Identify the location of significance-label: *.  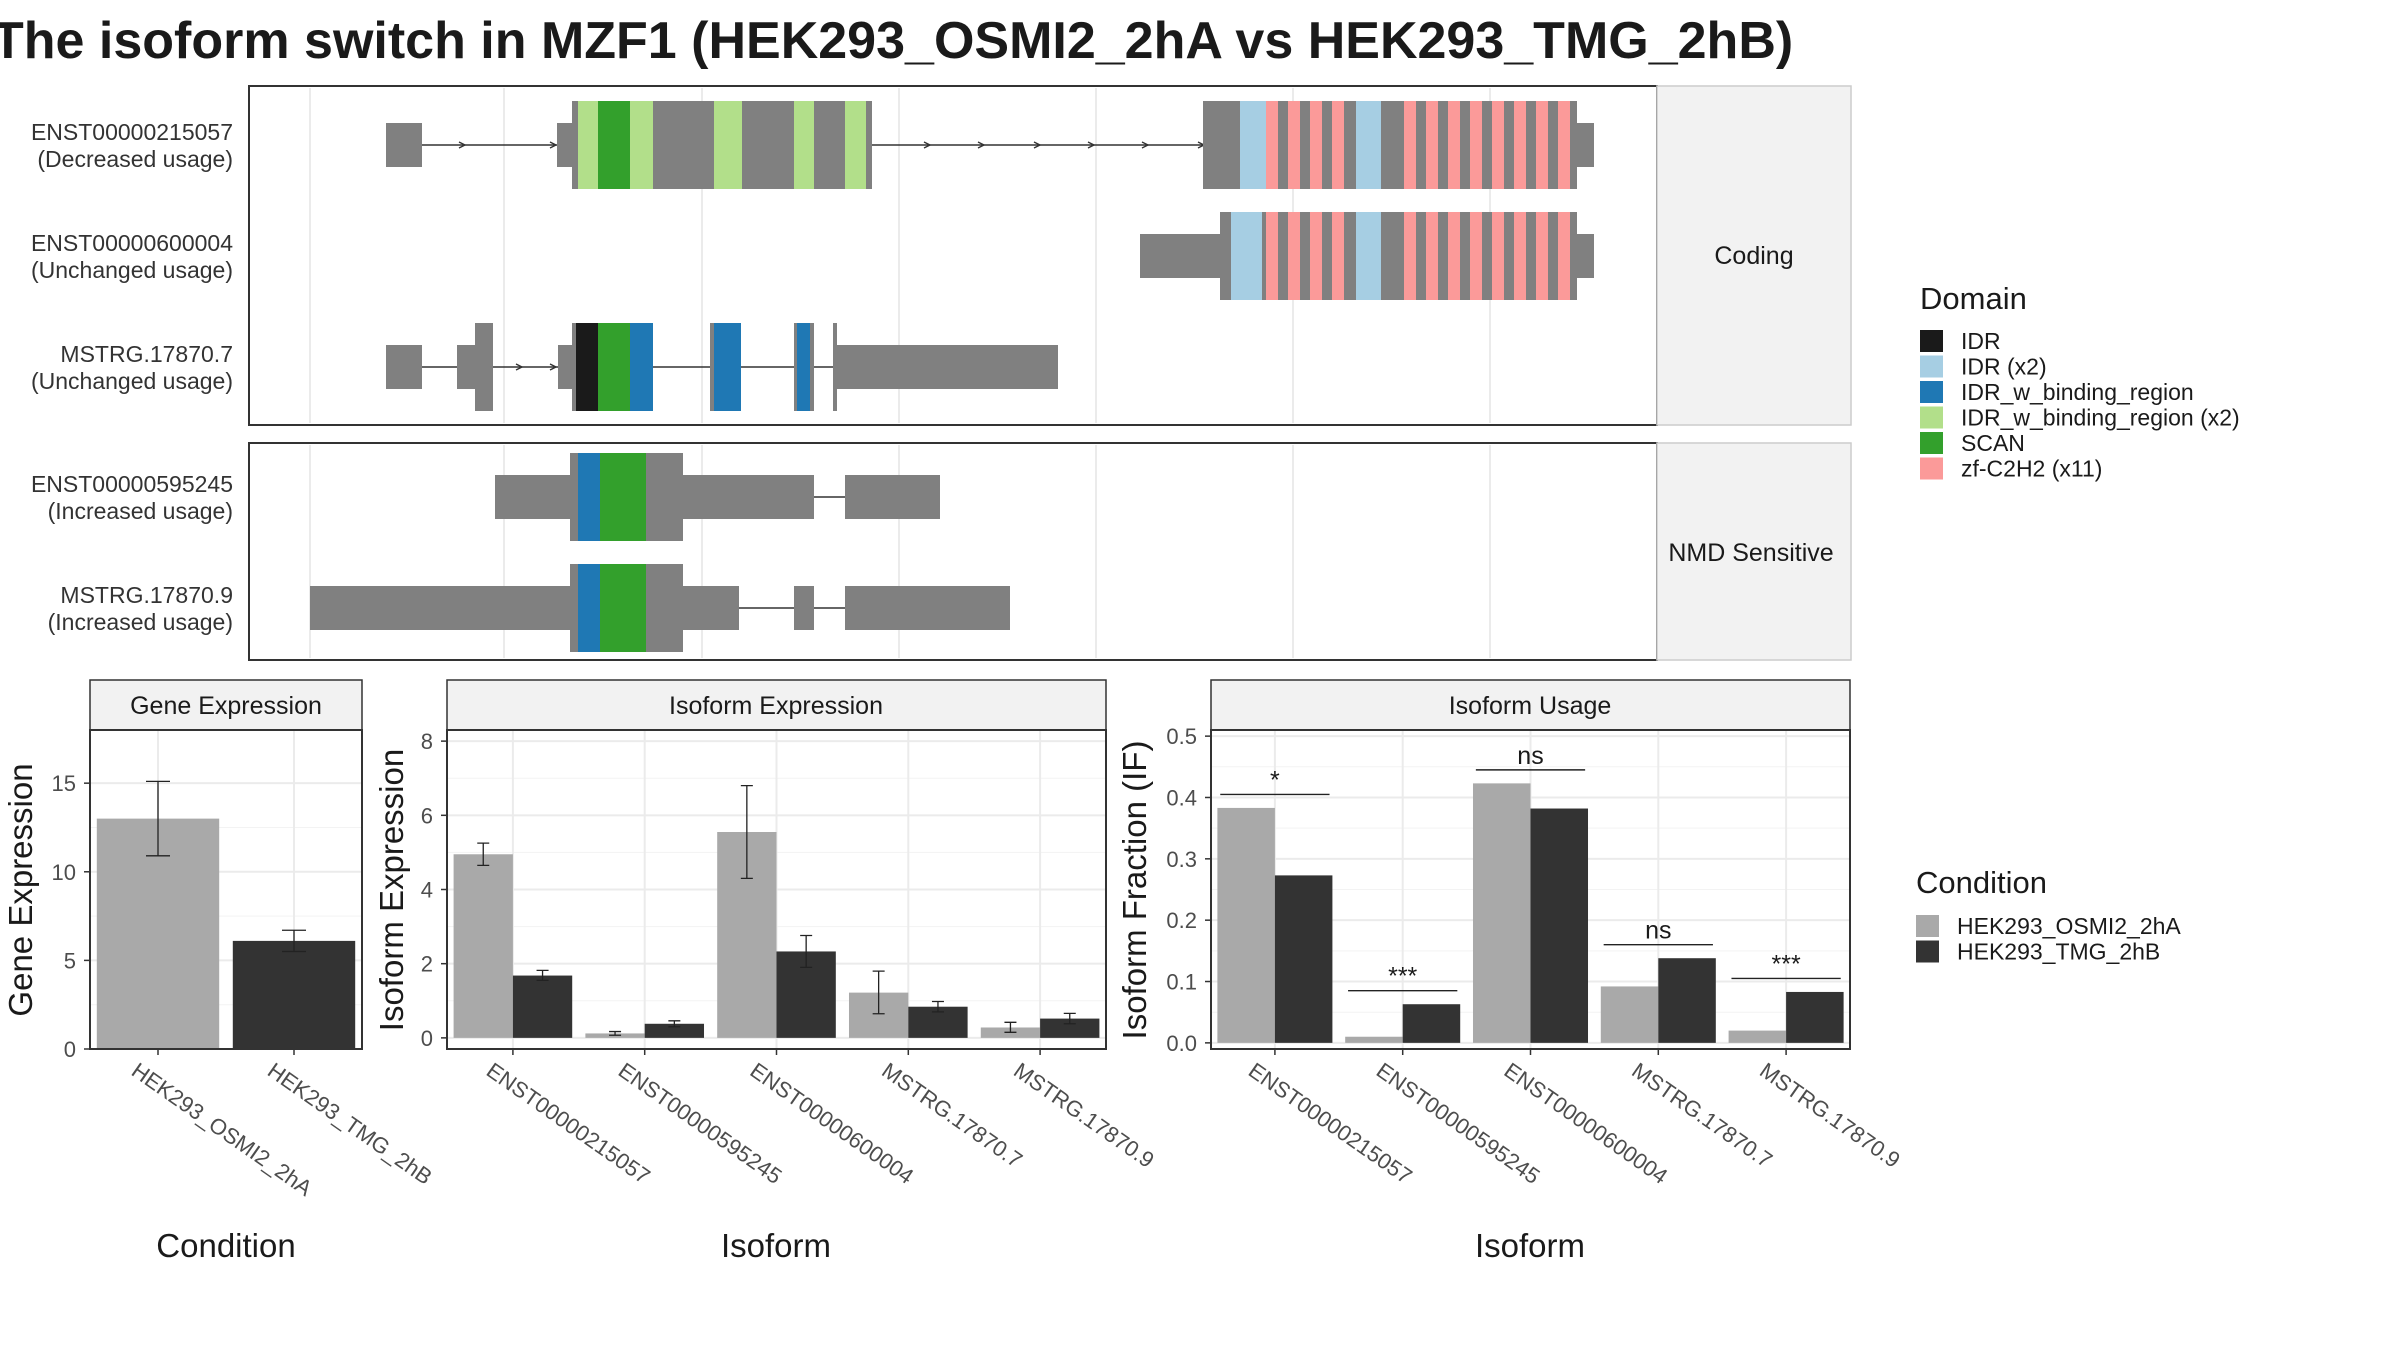
(1275, 780).